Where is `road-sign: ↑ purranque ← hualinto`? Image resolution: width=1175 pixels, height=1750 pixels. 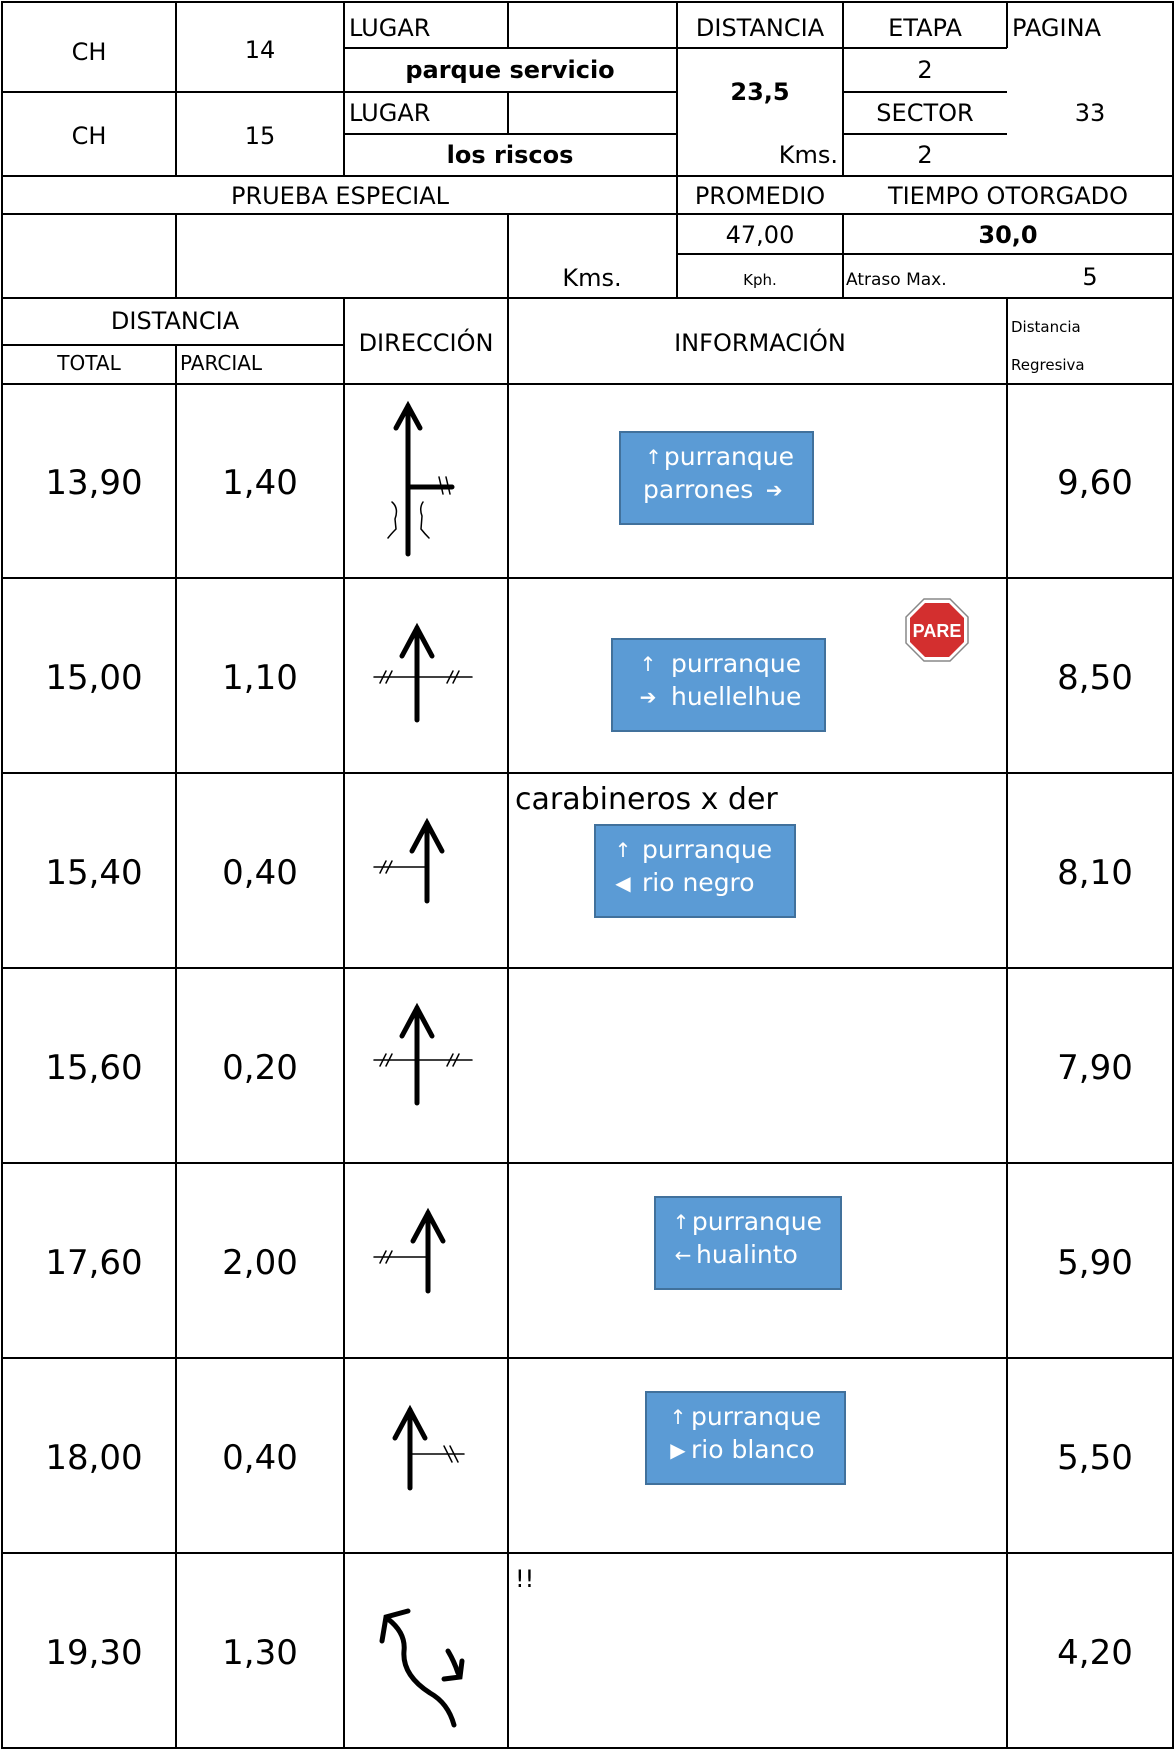 road-sign: ↑ purranque ← hualinto is located at coordinates (748, 1243).